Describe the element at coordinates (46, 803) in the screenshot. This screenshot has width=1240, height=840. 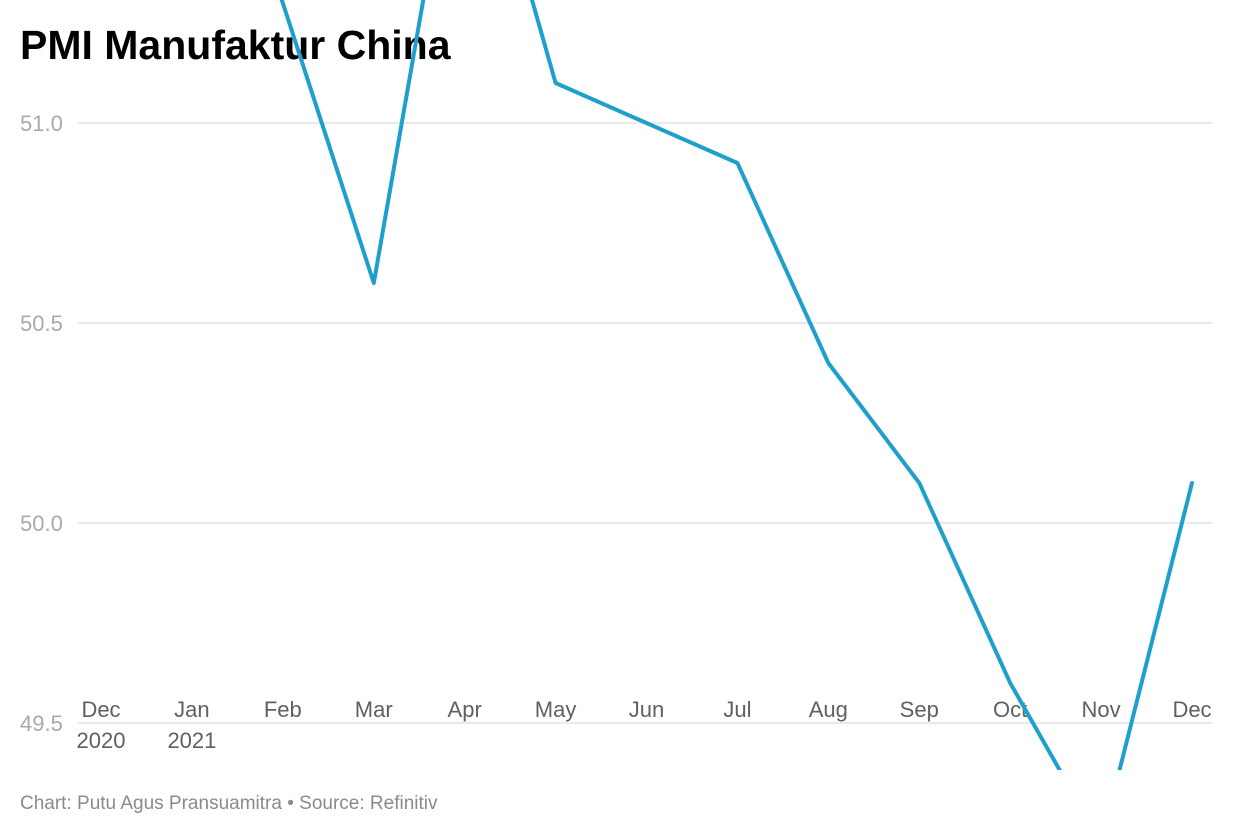
I see `credit-label: Chart:` at that location.